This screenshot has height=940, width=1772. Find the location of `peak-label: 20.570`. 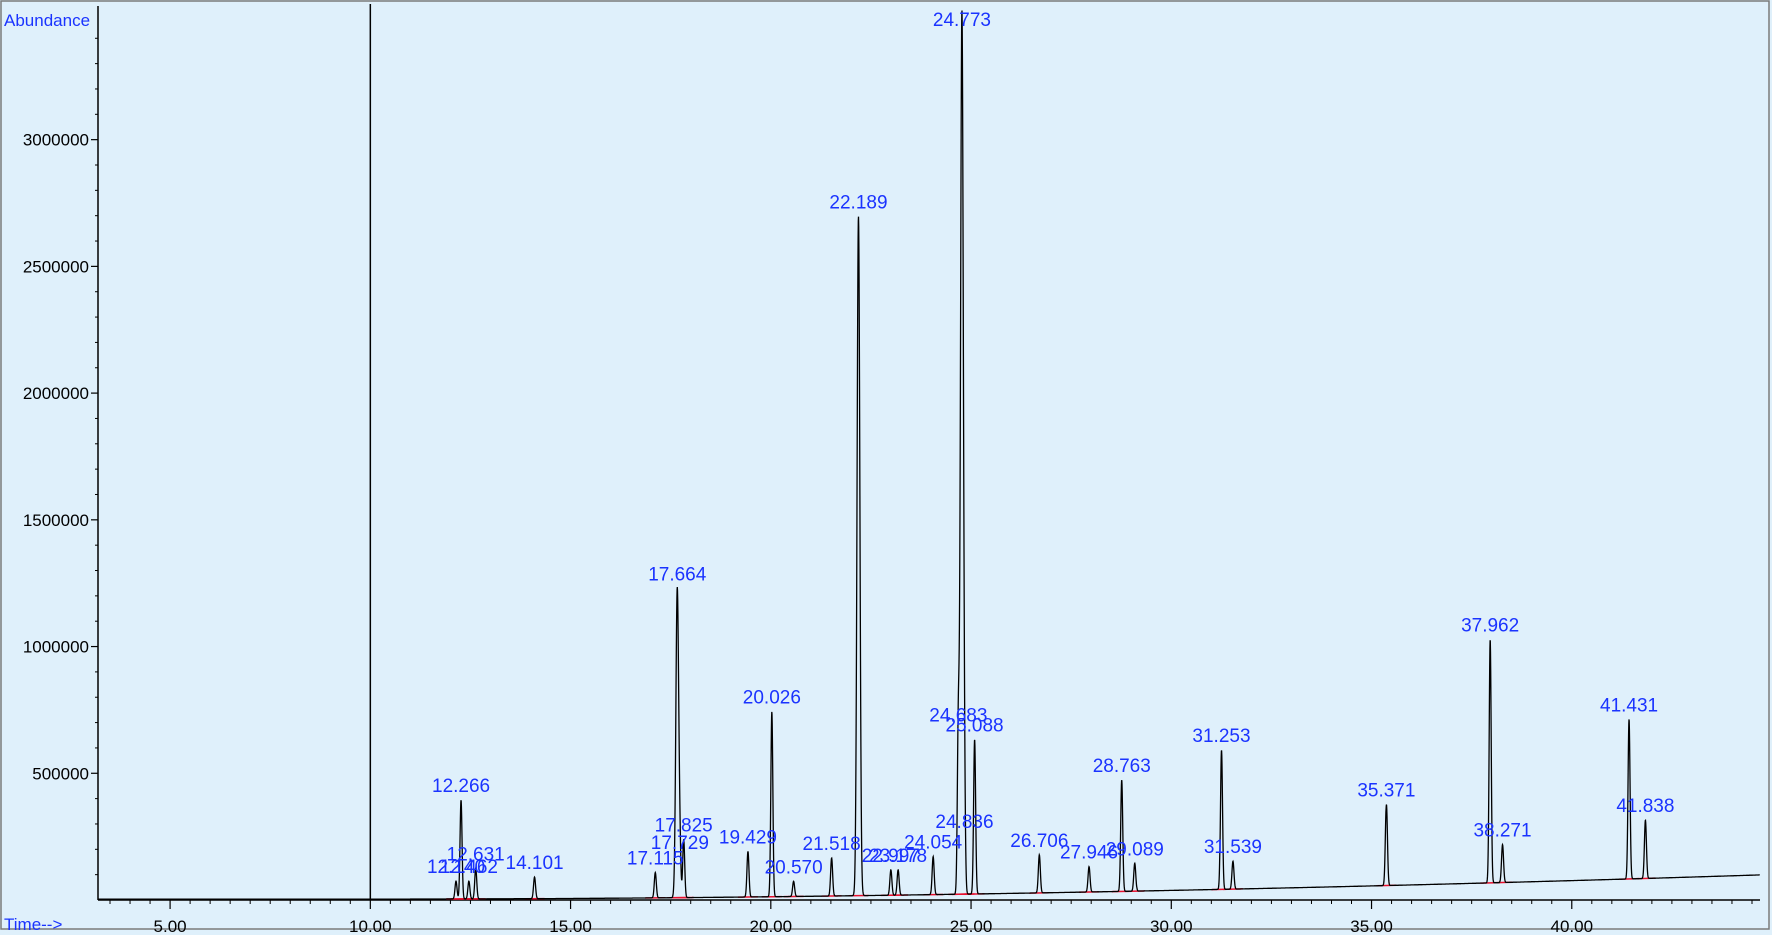

peak-label: 20.570 is located at coordinates (794, 867).